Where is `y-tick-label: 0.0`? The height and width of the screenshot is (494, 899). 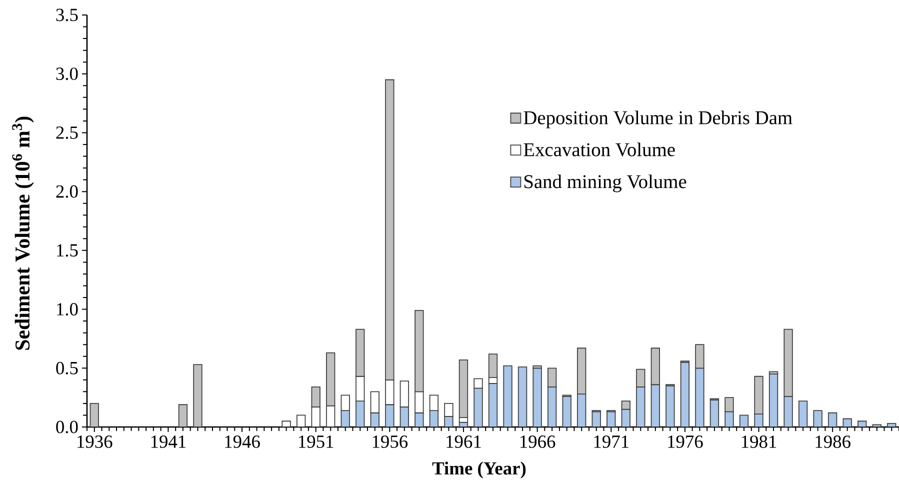 y-tick-label: 0.0 is located at coordinates (67, 427).